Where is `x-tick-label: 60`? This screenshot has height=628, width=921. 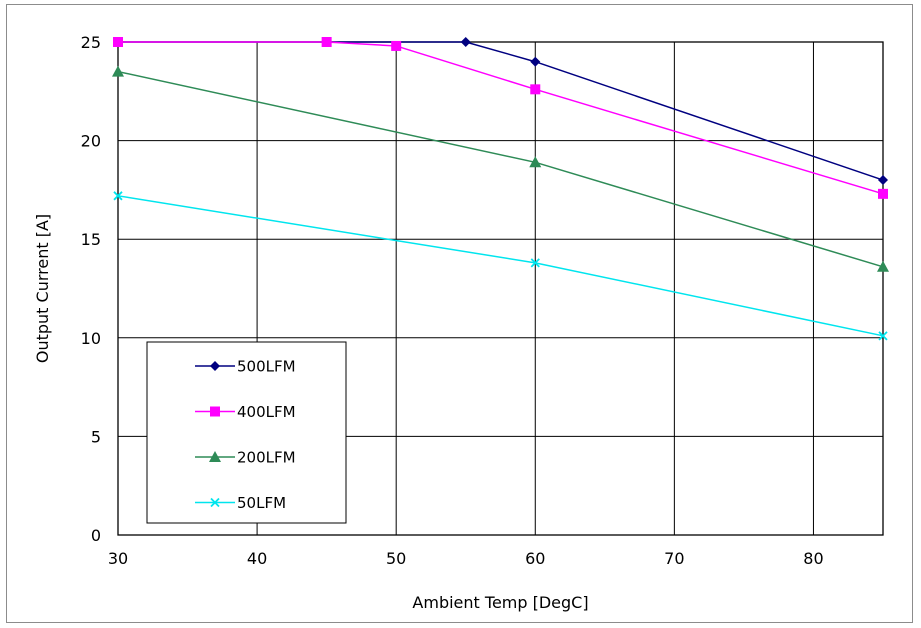
x-tick-label: 60 is located at coordinates (535, 558).